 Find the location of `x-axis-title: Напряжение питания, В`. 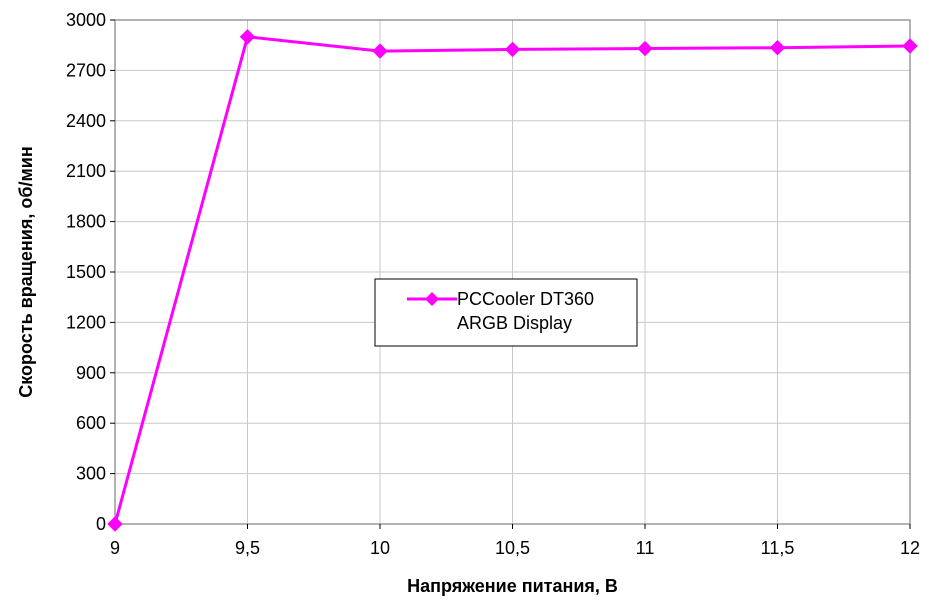

x-axis-title: Напряжение питания, В is located at coordinates (512, 586).